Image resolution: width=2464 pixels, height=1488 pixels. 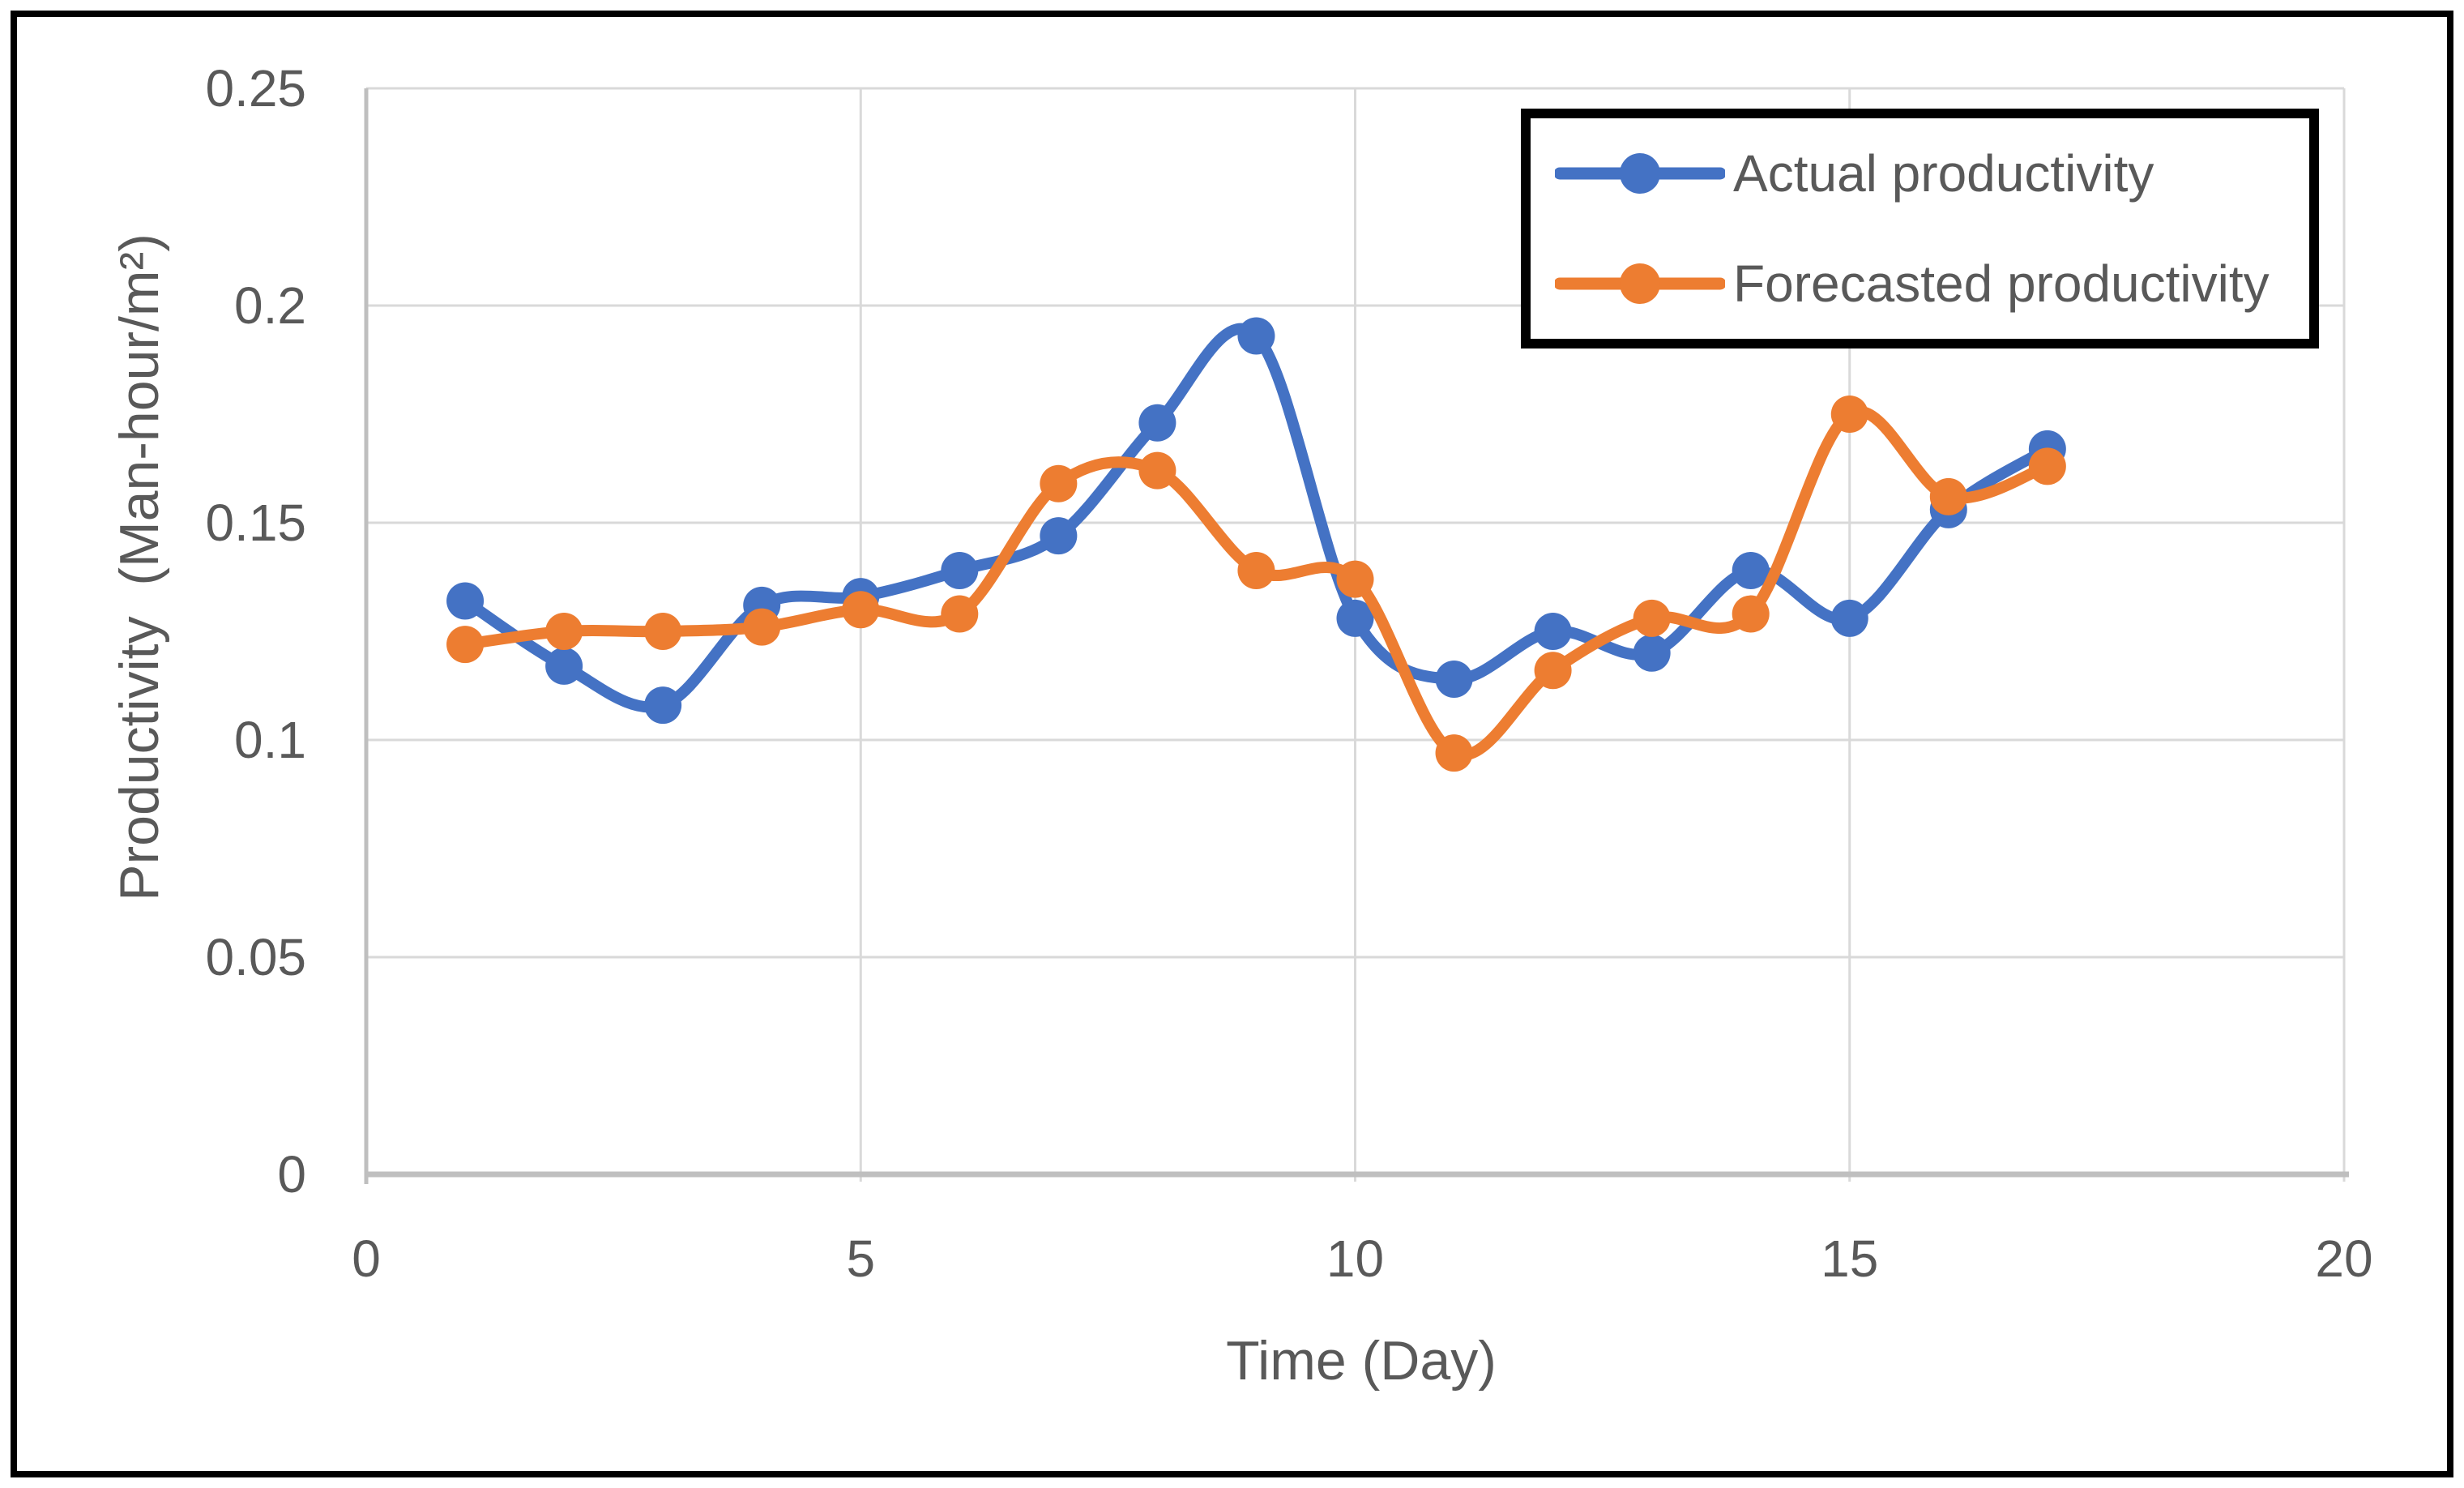 What do you see at coordinates (1640, 283) in the screenshot?
I see `legend-marker-forecasted-icon` at bounding box center [1640, 283].